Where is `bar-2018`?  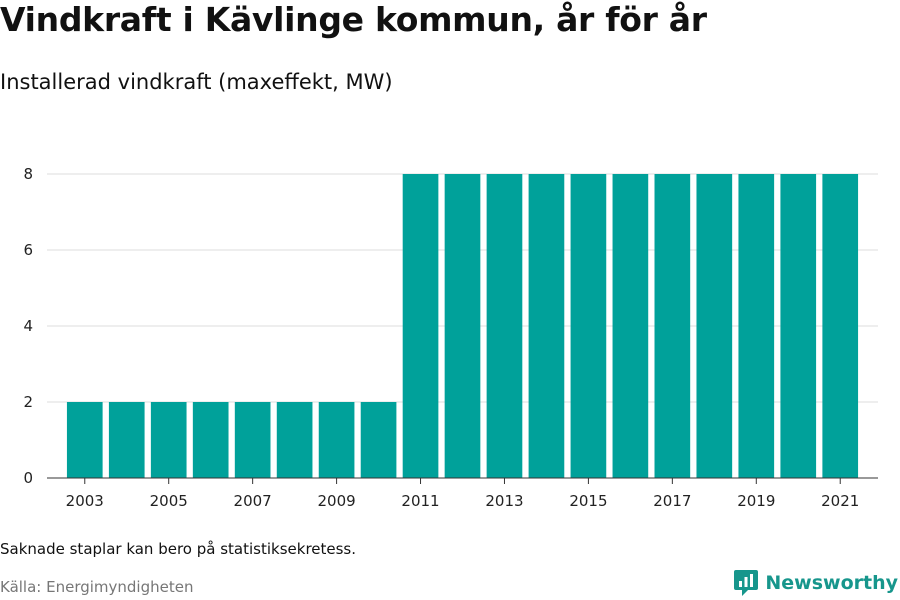 bar-2018 is located at coordinates (714, 326).